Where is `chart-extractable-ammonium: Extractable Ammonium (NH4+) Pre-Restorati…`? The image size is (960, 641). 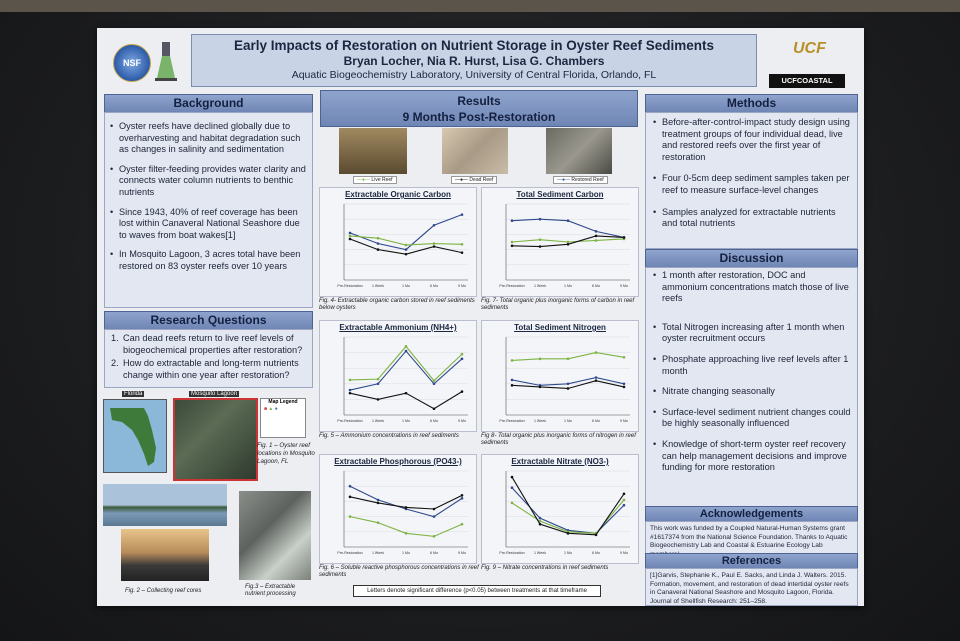
chart-extractable-ammonium: Extractable Ammonium (NH4+) Pre-Restorati… is located at coordinates (398, 376).